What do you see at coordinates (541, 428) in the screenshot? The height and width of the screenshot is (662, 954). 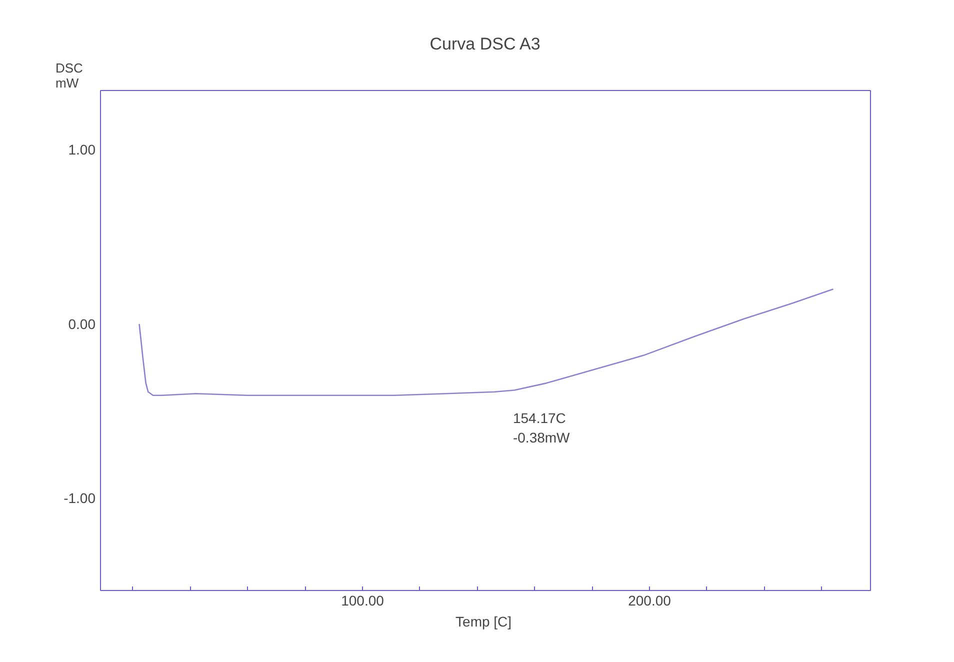 I see `annotation: 154.17C -0.38mW` at bounding box center [541, 428].